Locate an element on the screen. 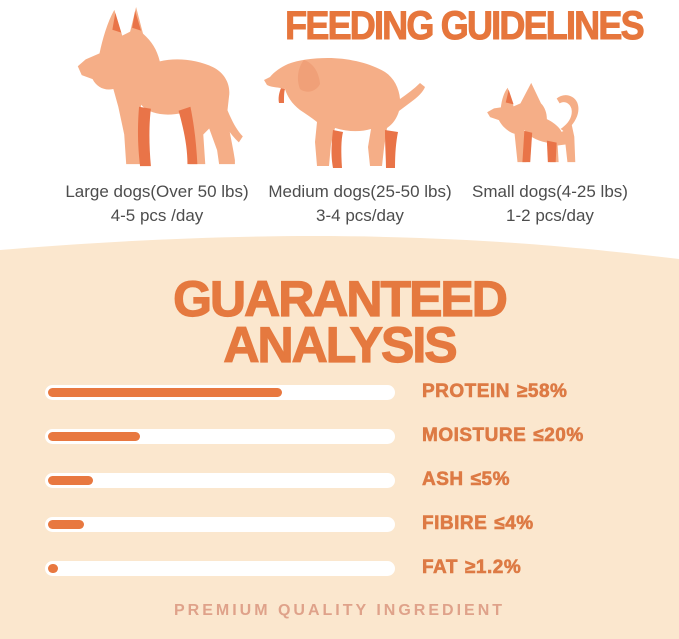 This screenshot has height=639, width=679. nutrient-value: ≥58% is located at coordinates (542, 392).